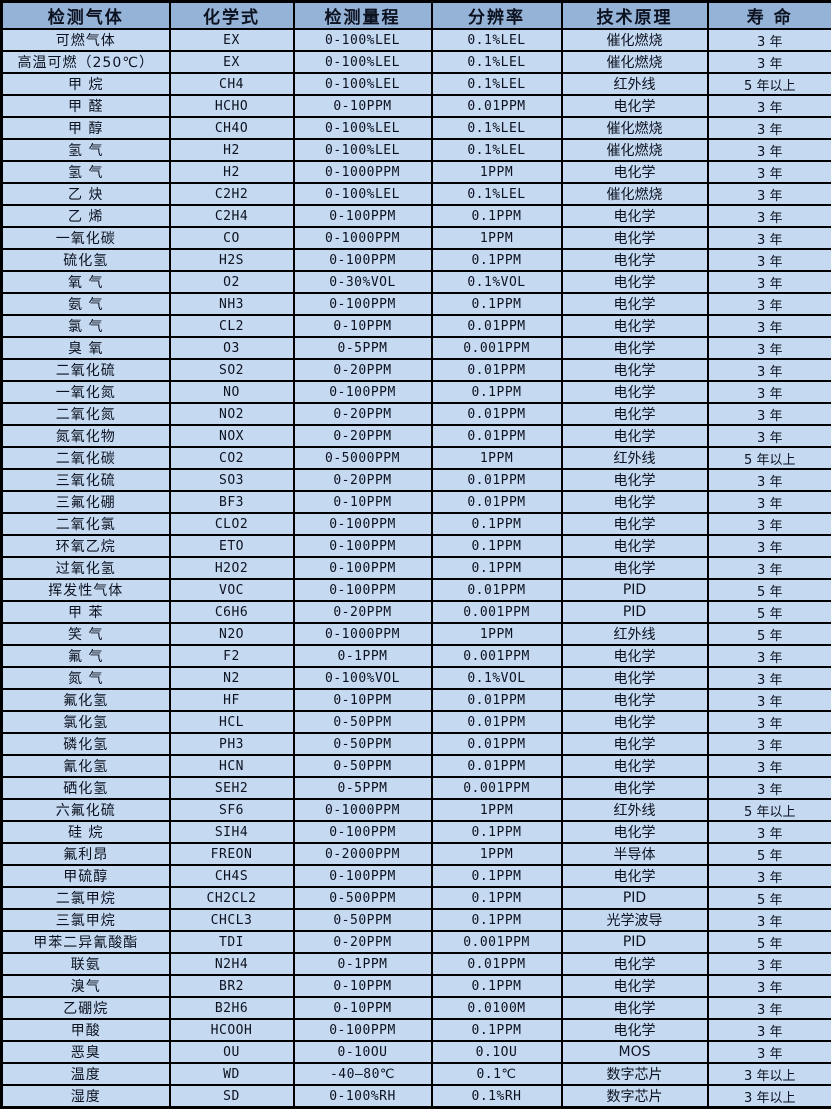  Describe the element at coordinates (232, 700) in the screenshot. I see `formula-cell: HF` at that location.